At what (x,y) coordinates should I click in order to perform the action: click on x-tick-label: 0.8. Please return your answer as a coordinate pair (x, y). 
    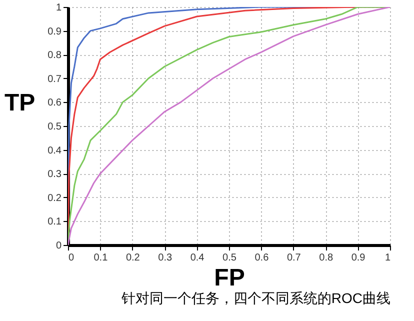
    Looking at the image, I should click on (326, 258).